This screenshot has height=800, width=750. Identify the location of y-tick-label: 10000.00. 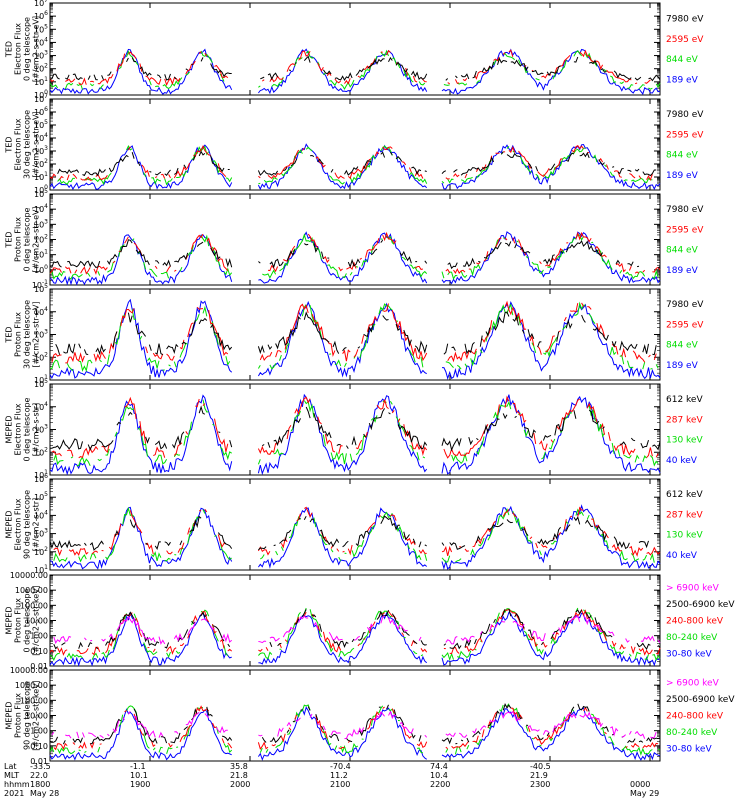
(29, 575).